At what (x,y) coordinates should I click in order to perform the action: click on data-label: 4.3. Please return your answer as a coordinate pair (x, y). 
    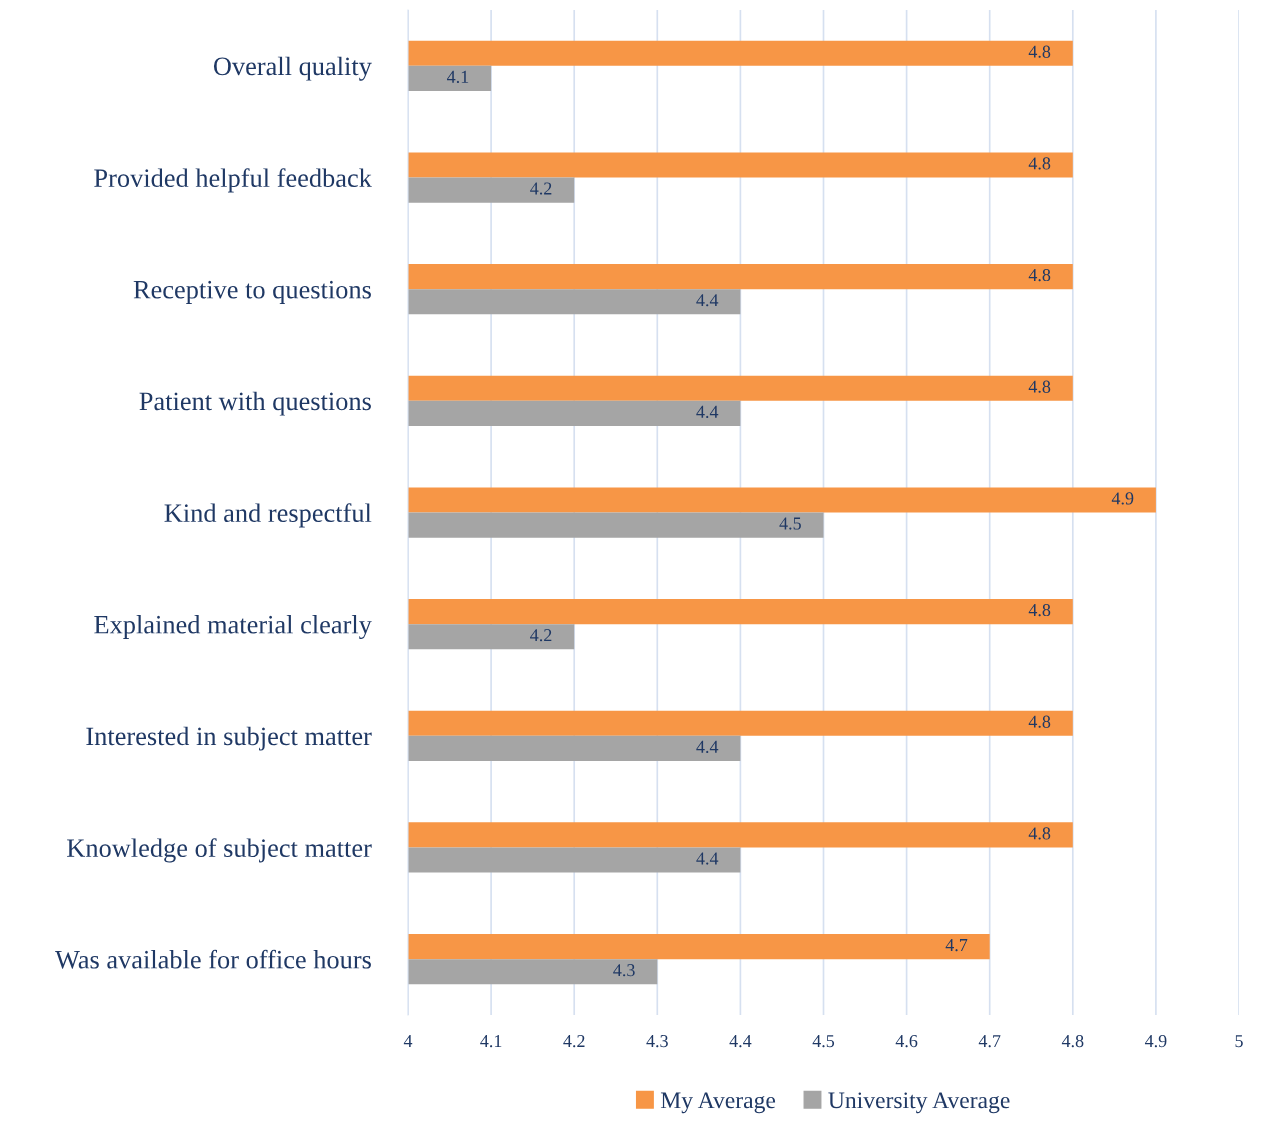
    Looking at the image, I should click on (624, 970).